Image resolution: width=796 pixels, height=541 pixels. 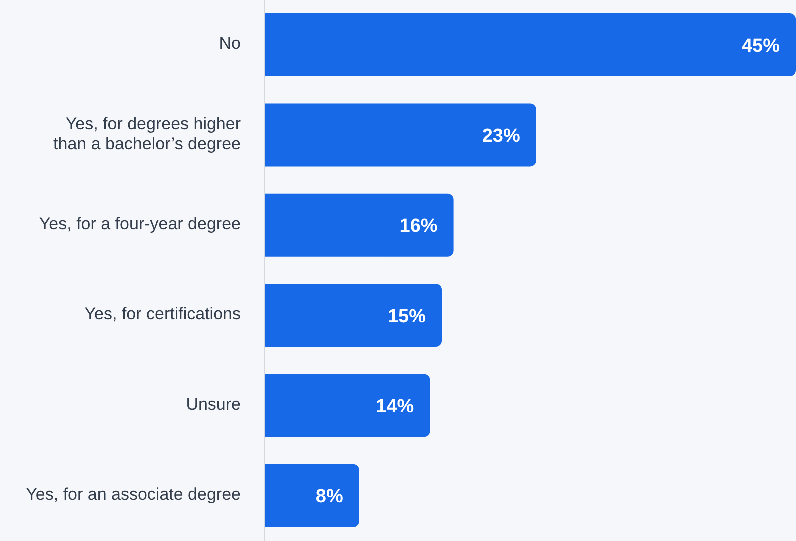 I want to click on data-label: 45%, so click(x=761, y=46).